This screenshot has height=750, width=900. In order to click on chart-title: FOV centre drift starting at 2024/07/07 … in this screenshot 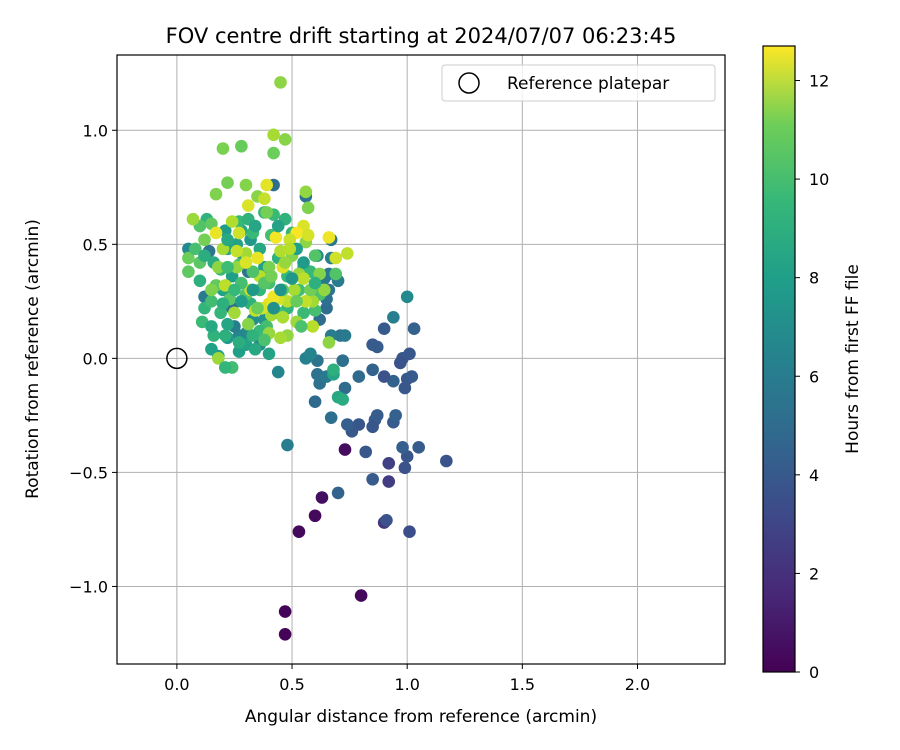, I will do `click(421, 36)`.